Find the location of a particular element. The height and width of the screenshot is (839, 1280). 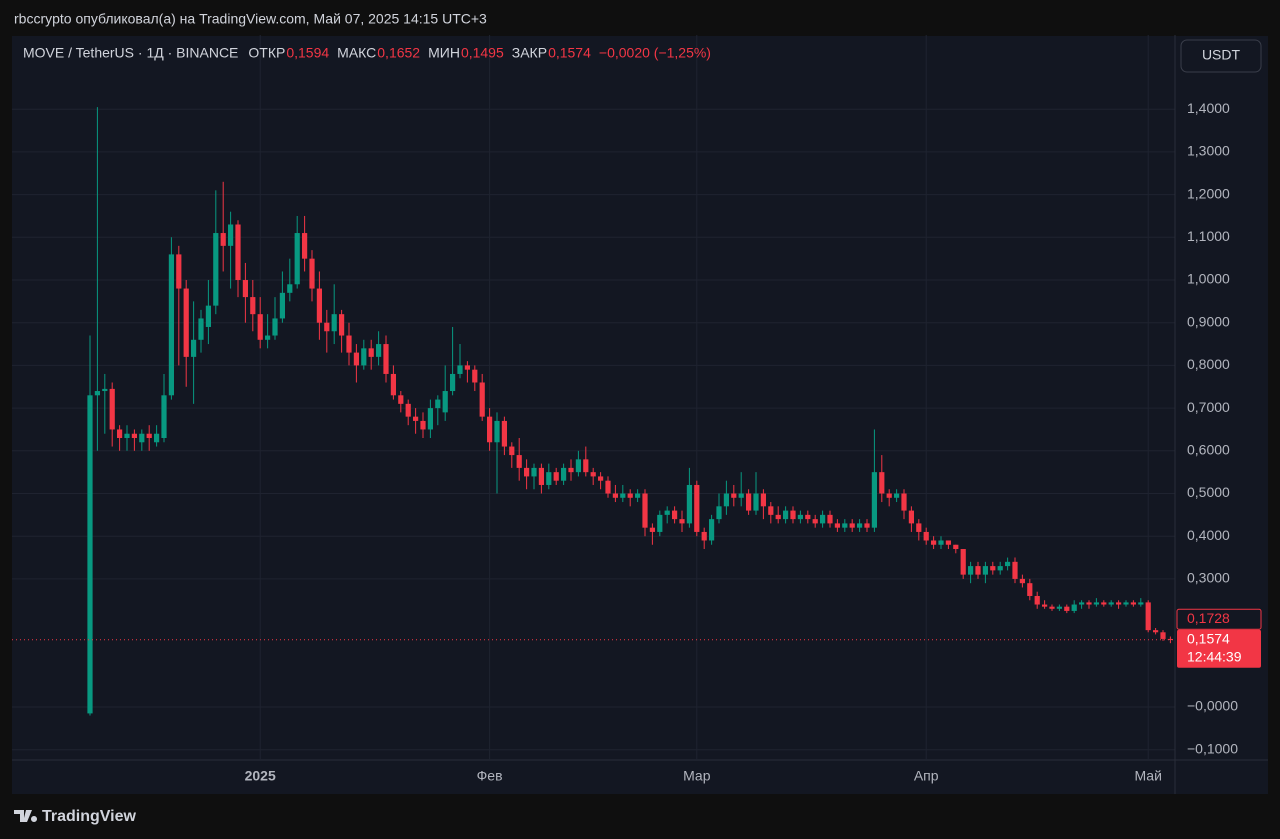

currency: USDT is located at coordinates (1221, 55).